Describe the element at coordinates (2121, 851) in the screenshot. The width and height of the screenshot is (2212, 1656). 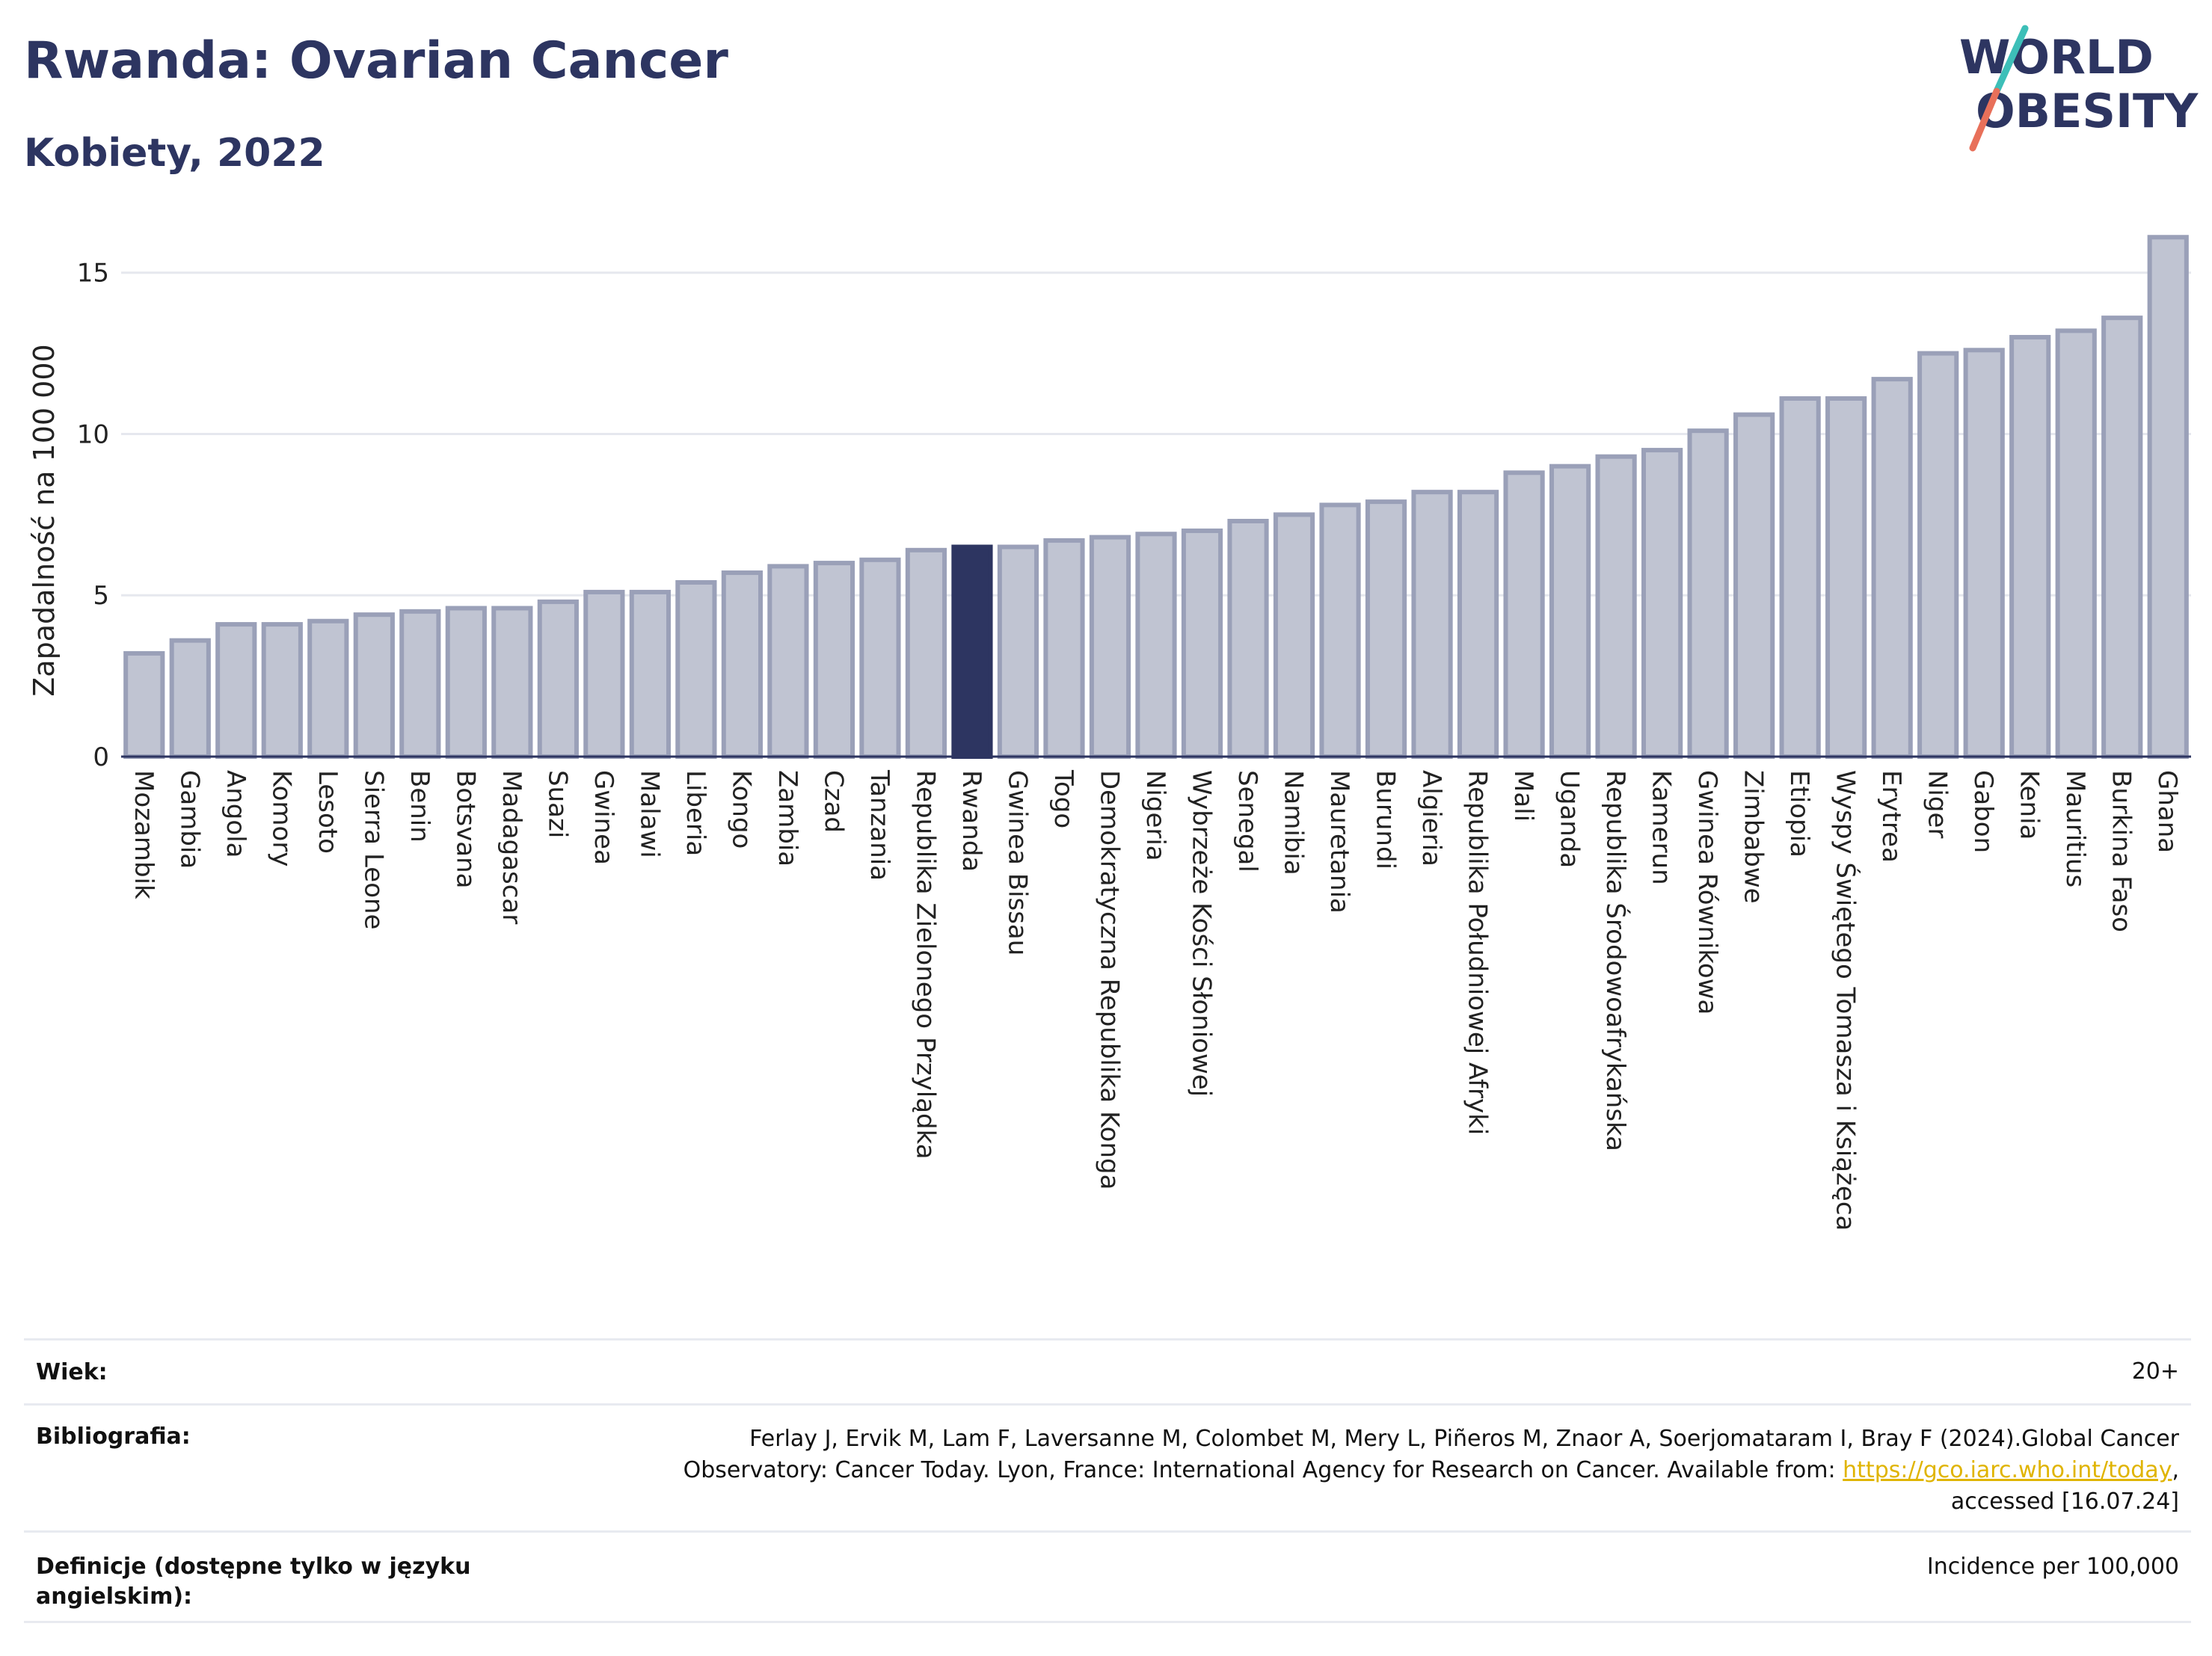
I see `x-tick-label: Burkina Faso` at that location.